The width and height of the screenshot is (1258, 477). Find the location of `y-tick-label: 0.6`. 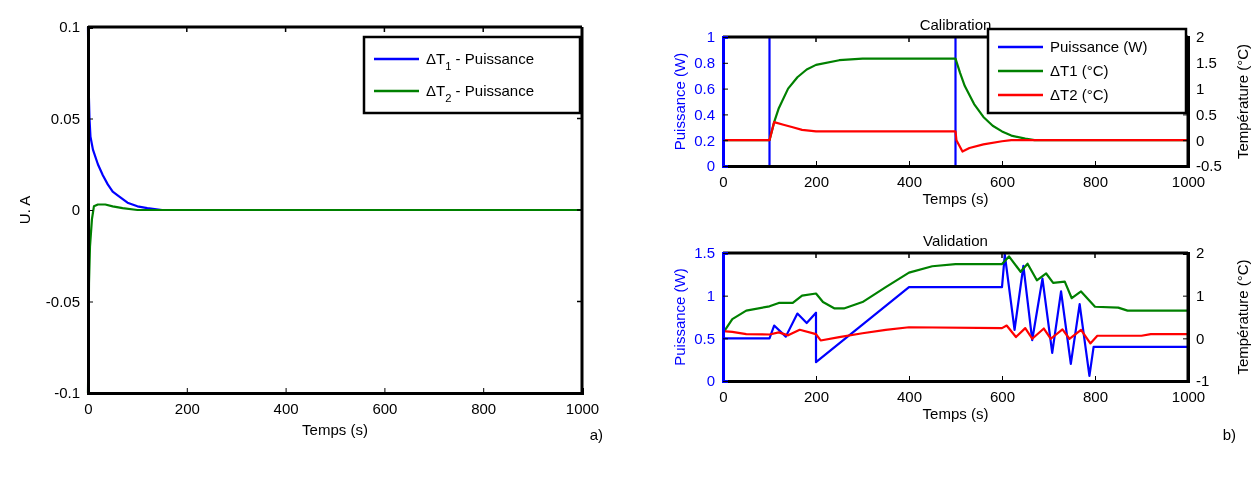

y-tick-label: 0.6 is located at coordinates (704, 88).